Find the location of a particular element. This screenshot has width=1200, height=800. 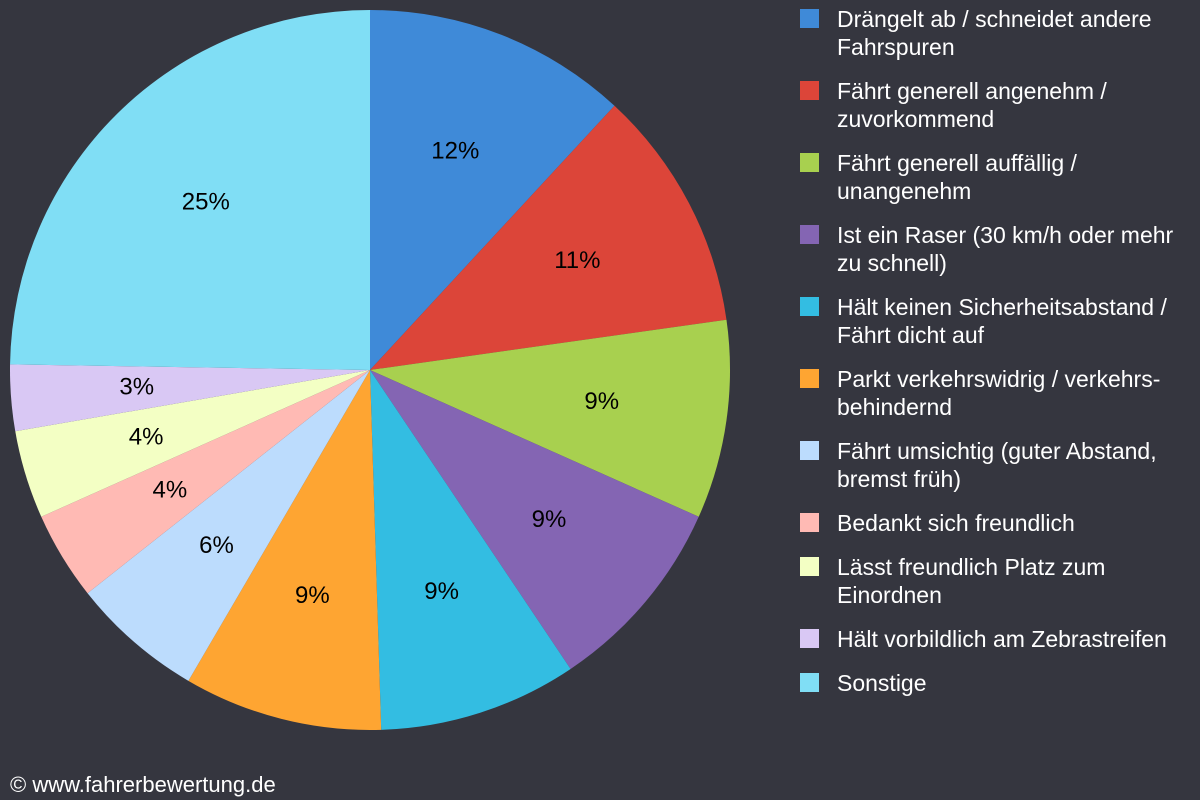

legend-label: Bedankt sich freundlich is located at coordinates (956, 523).